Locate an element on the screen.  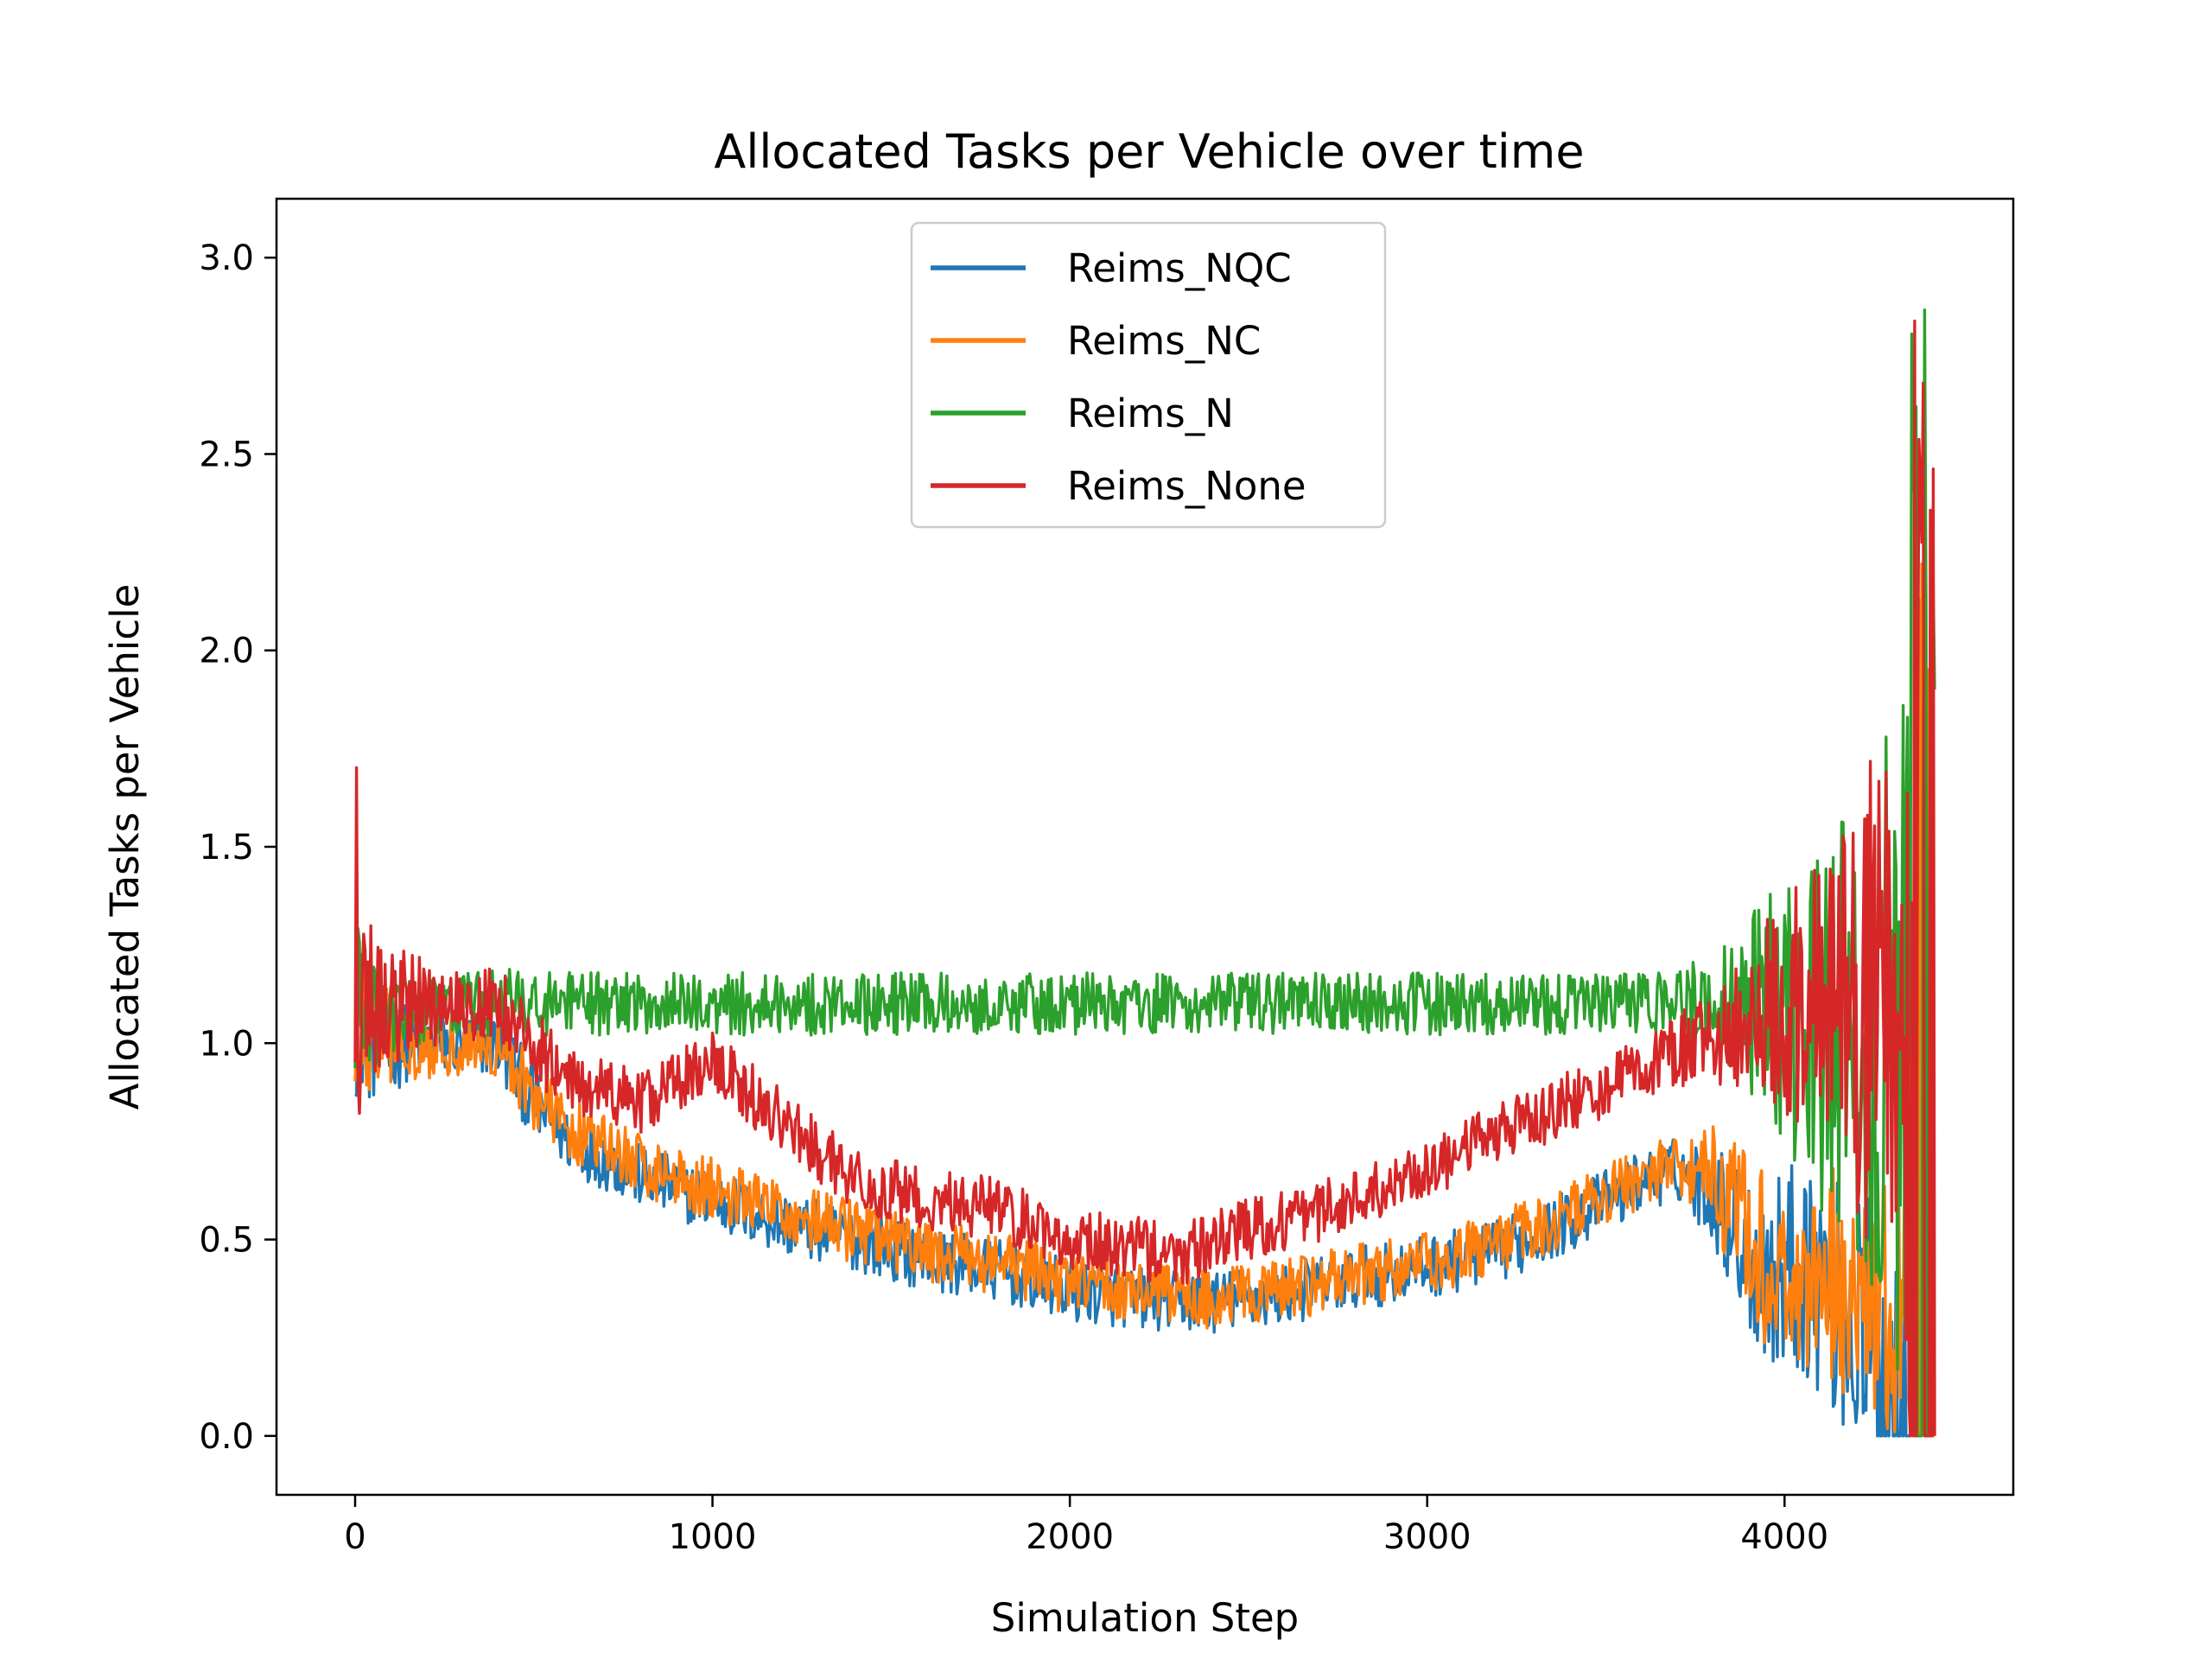
y-tick-label: 1.5 is located at coordinates (226, 848).